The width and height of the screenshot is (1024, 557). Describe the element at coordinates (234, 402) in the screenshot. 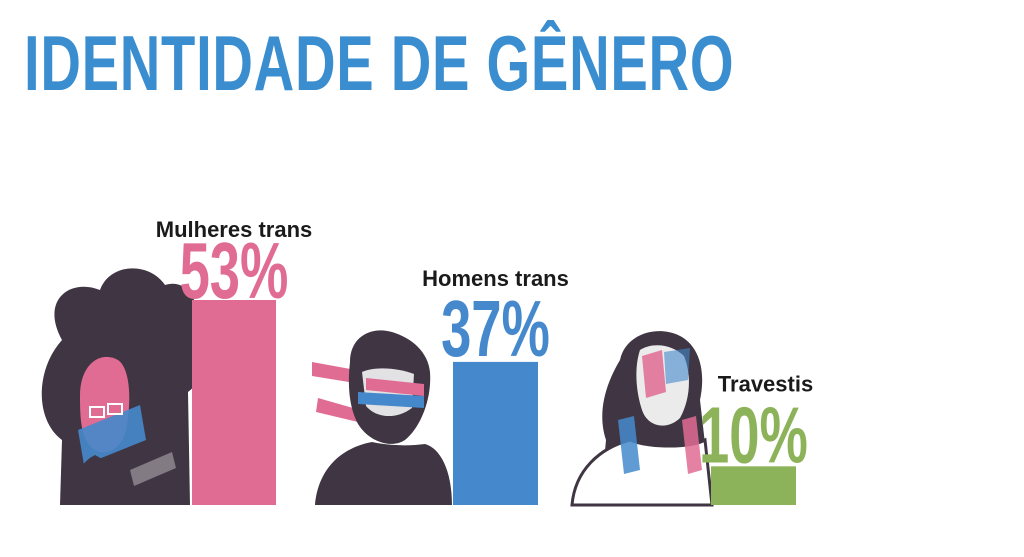

I see `bar-mulheres-trans` at that location.